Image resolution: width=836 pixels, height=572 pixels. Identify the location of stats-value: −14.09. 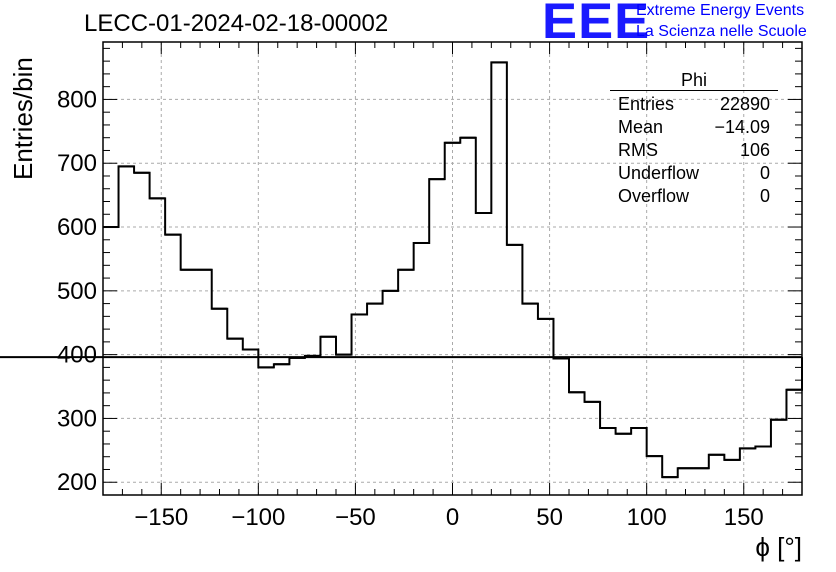
(742, 127).